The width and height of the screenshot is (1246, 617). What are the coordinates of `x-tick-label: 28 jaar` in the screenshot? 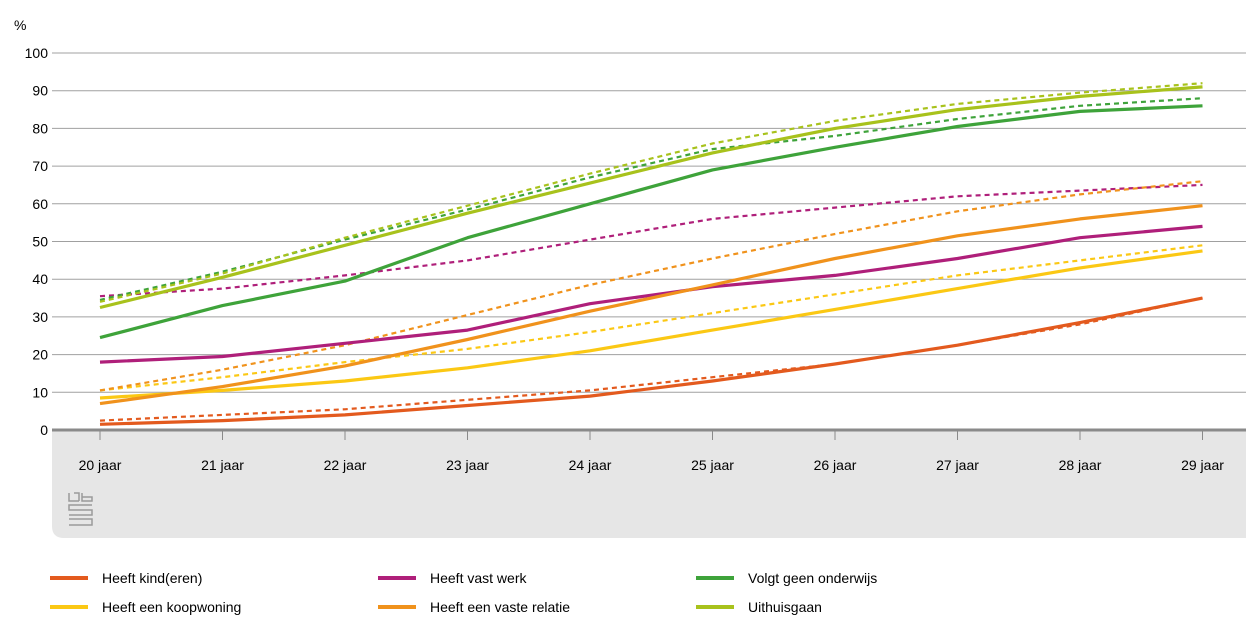 It's located at (1080, 465).